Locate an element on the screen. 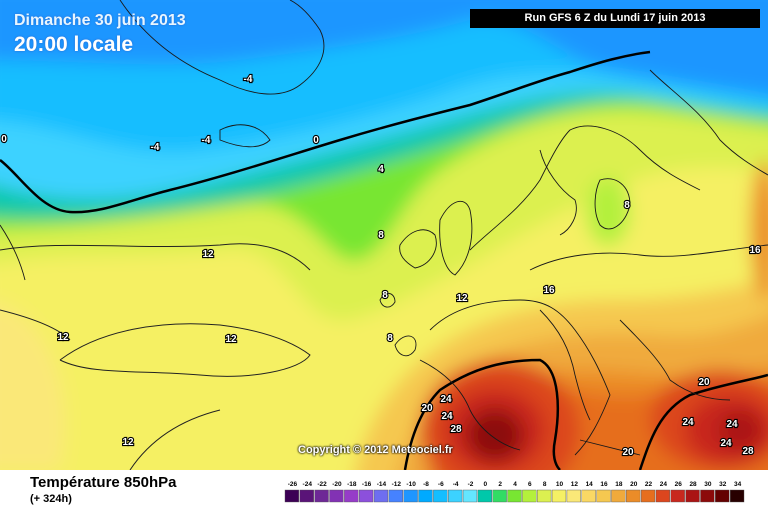 Image resolution: width=768 pixels, height=512 pixels. legend-tick-label: 24 is located at coordinates (664, 484).